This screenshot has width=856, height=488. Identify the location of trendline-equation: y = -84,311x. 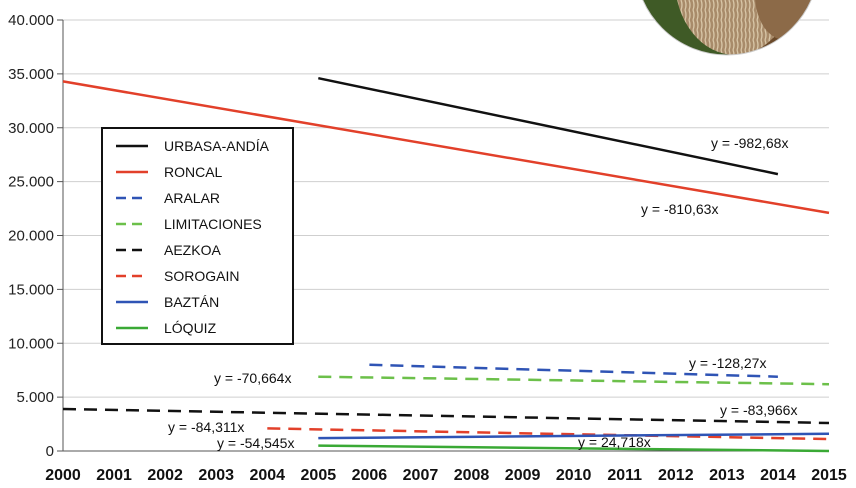
(206, 427).